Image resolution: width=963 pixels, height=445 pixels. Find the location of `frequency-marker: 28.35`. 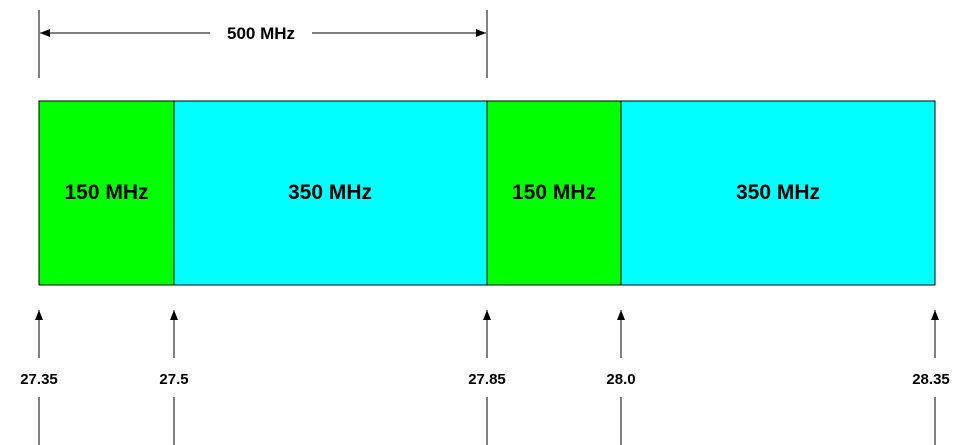

frequency-marker: 28.35 is located at coordinates (931, 377).